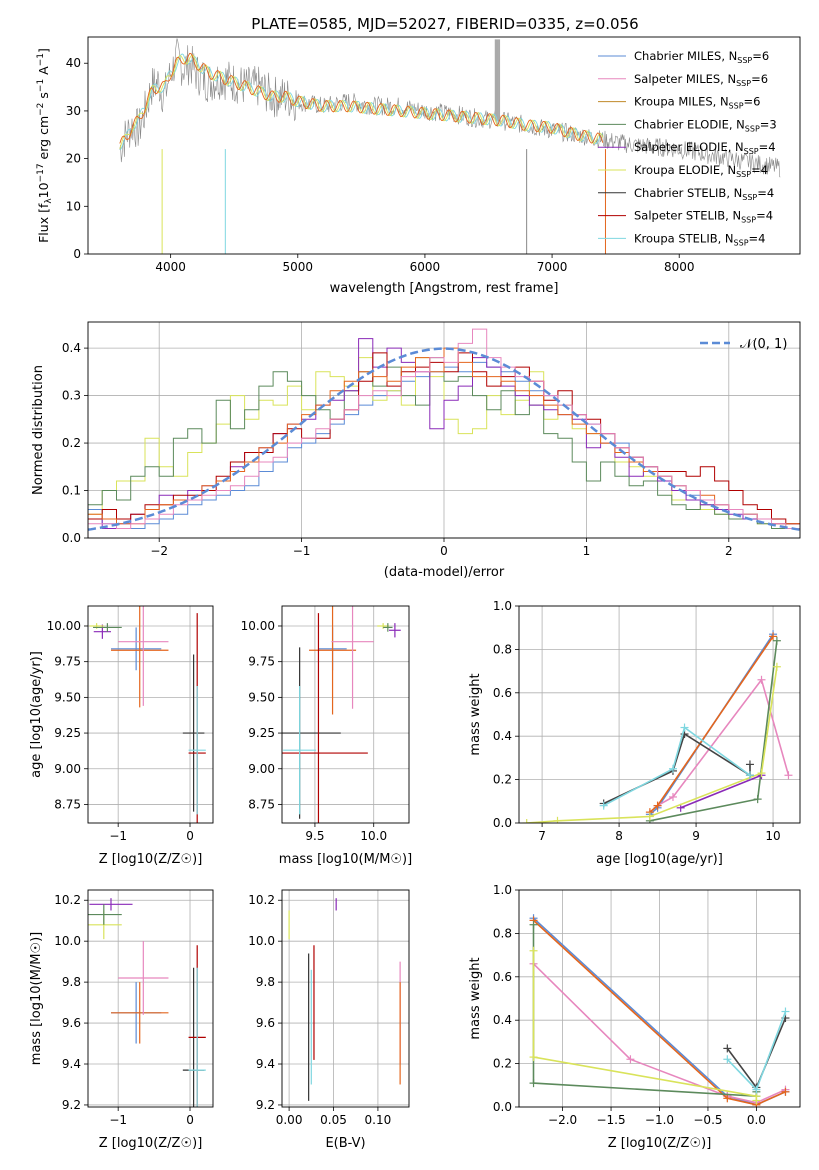 This screenshot has width=819, height=1170. I want to click on weight_vs_age-xtick-label: 9, so click(696, 836).